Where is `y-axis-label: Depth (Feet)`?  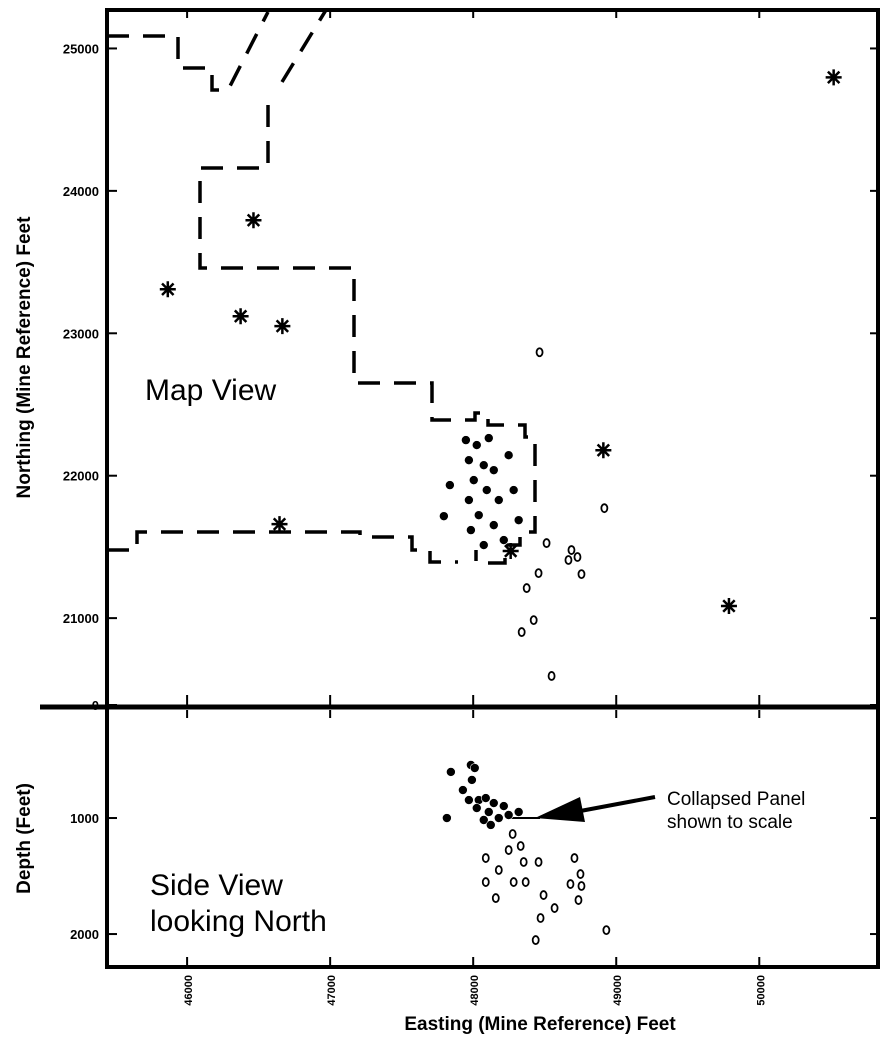 y-axis-label: Depth (Feet) is located at coordinates (24, 838).